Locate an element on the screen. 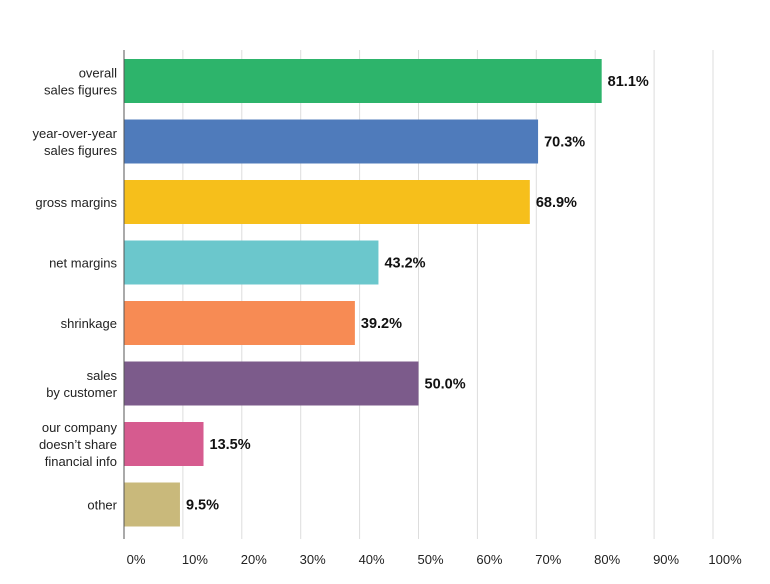 Image resolution: width=770 pixels, height=584 pixels. x-tick-label: 50% is located at coordinates (430, 559).